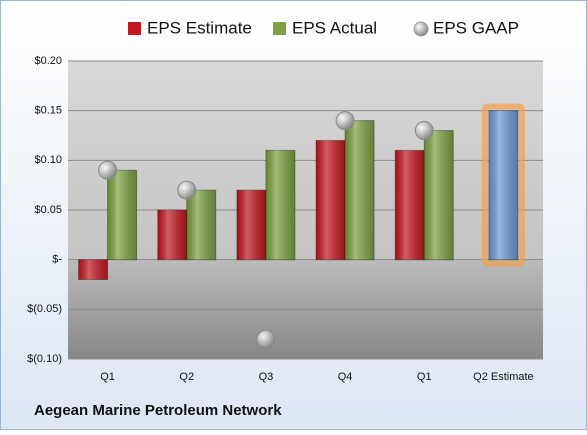 Image resolution: width=587 pixels, height=435 pixels. What do you see at coordinates (57, 260) in the screenshot?
I see `y-tick-label: $-` at bounding box center [57, 260].